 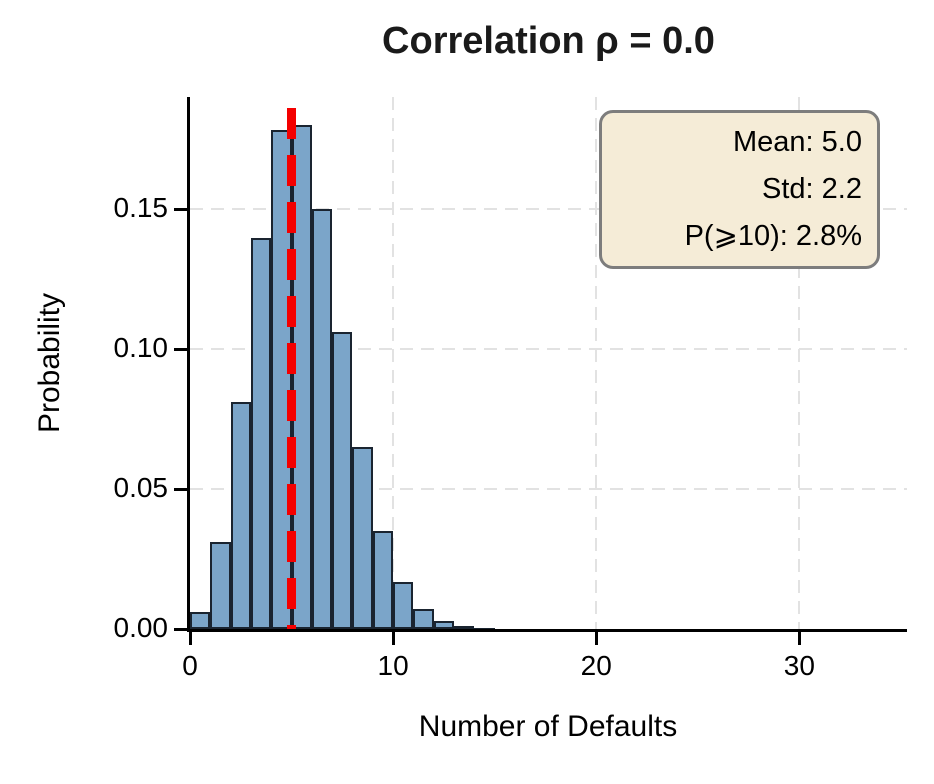 I want to click on x-tick-label: 0, so click(x=190, y=665).